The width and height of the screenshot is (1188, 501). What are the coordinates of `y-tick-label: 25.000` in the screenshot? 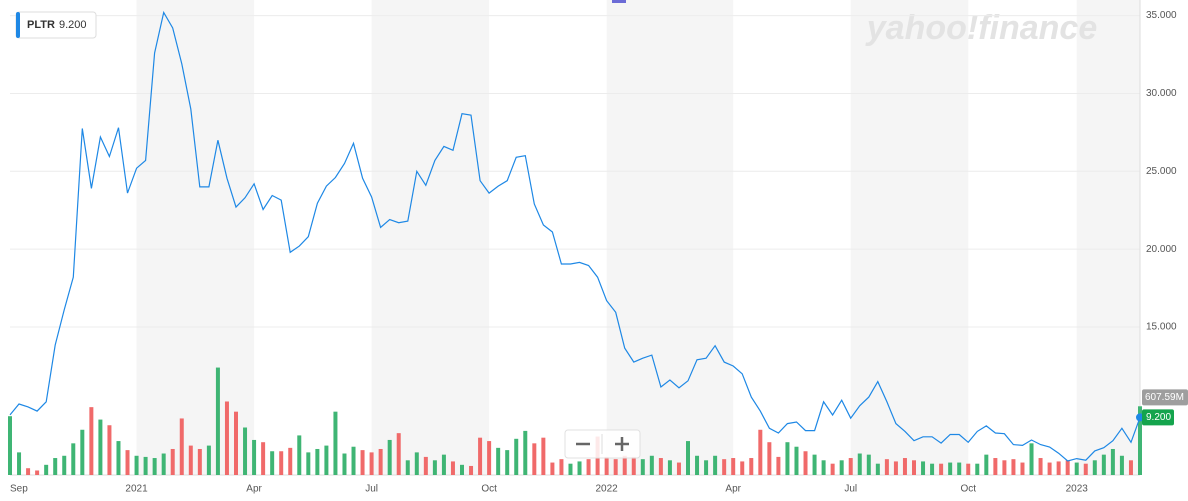 It's located at (1161, 171).